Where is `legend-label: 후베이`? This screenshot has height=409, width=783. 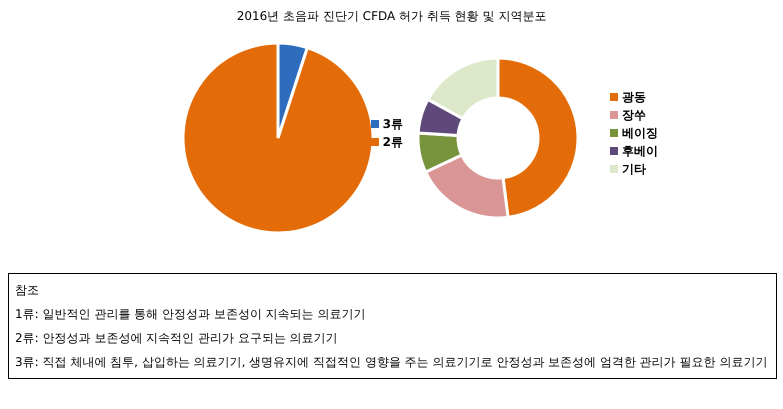 legend-label: 후베이 is located at coordinates (640, 151).